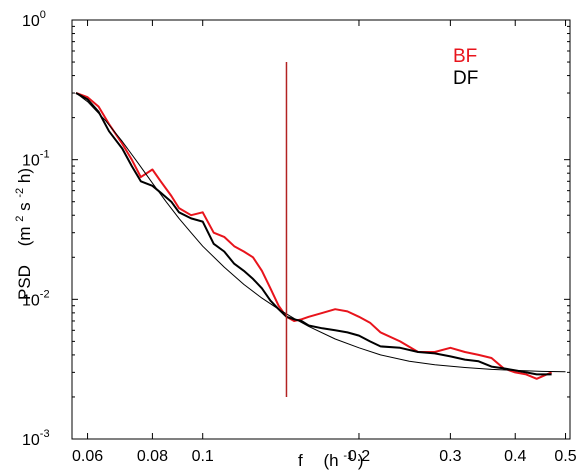 The image size is (579, 472). I want to click on x-axis-title-unit-close: ), so click(361, 460).